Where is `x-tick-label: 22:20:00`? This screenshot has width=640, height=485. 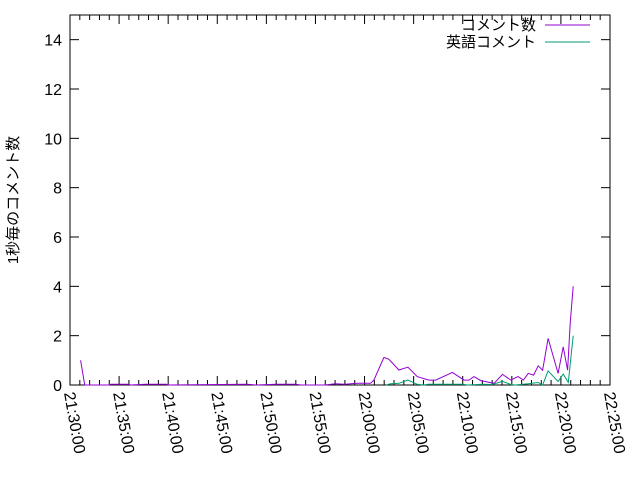 x-tick-label: 22:20:00 is located at coordinates (565, 423).